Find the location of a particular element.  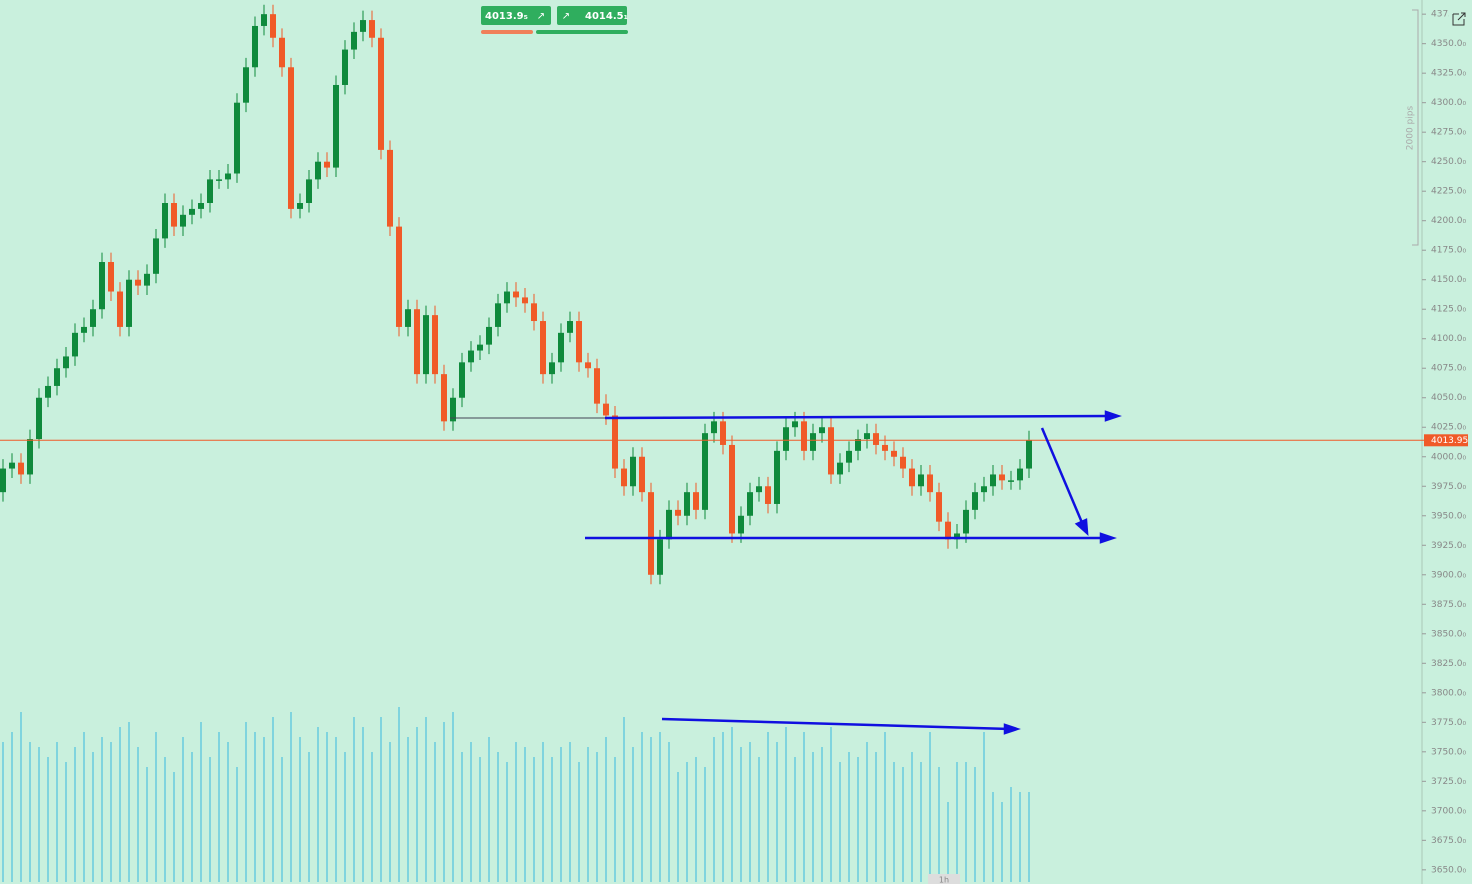

y-tick-label: 4000.0₀ is located at coordinates (1448, 457).